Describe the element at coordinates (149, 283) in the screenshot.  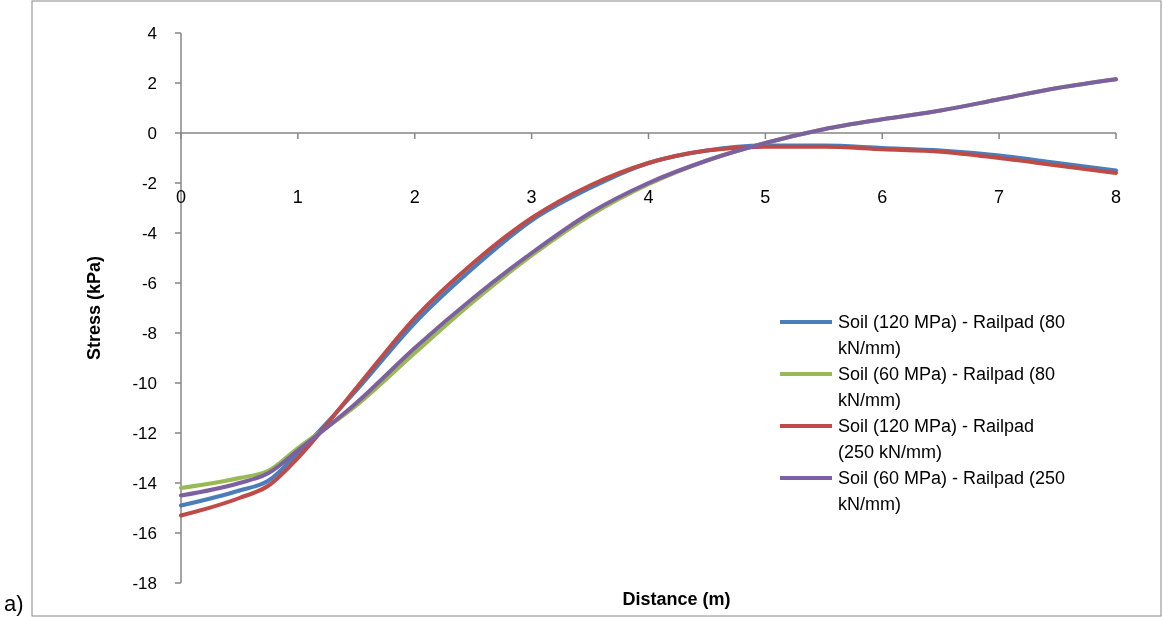
I see `y-tick-label: -6` at that location.